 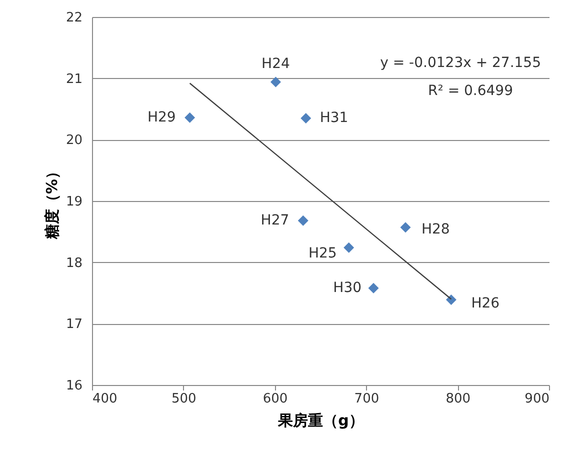 What do you see at coordinates (470, 91) in the screenshot?
I see `annotation: R² = 0.6499` at bounding box center [470, 91].